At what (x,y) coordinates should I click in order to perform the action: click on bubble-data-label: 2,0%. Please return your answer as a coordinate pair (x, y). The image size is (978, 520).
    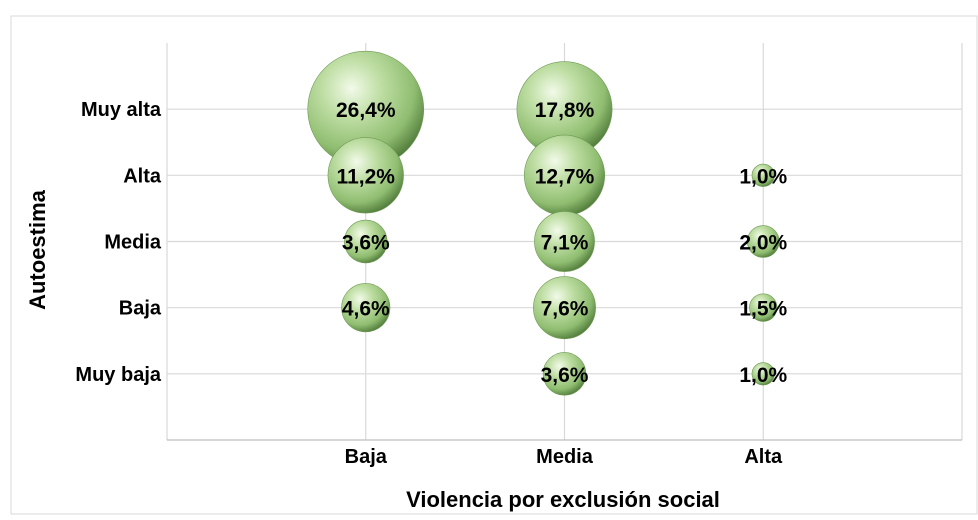
    Looking at the image, I should click on (763, 243).